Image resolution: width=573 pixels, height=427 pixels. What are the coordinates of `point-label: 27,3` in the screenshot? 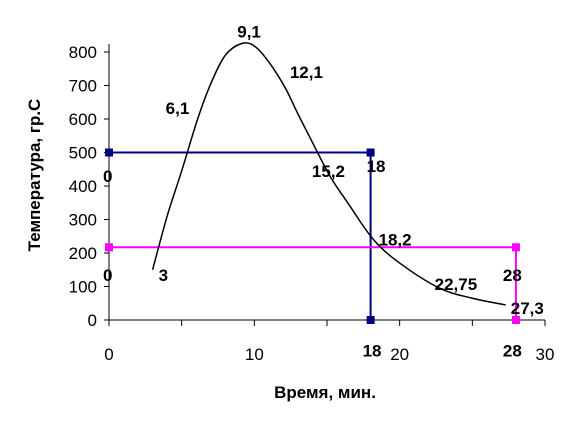 It's located at (527, 308).